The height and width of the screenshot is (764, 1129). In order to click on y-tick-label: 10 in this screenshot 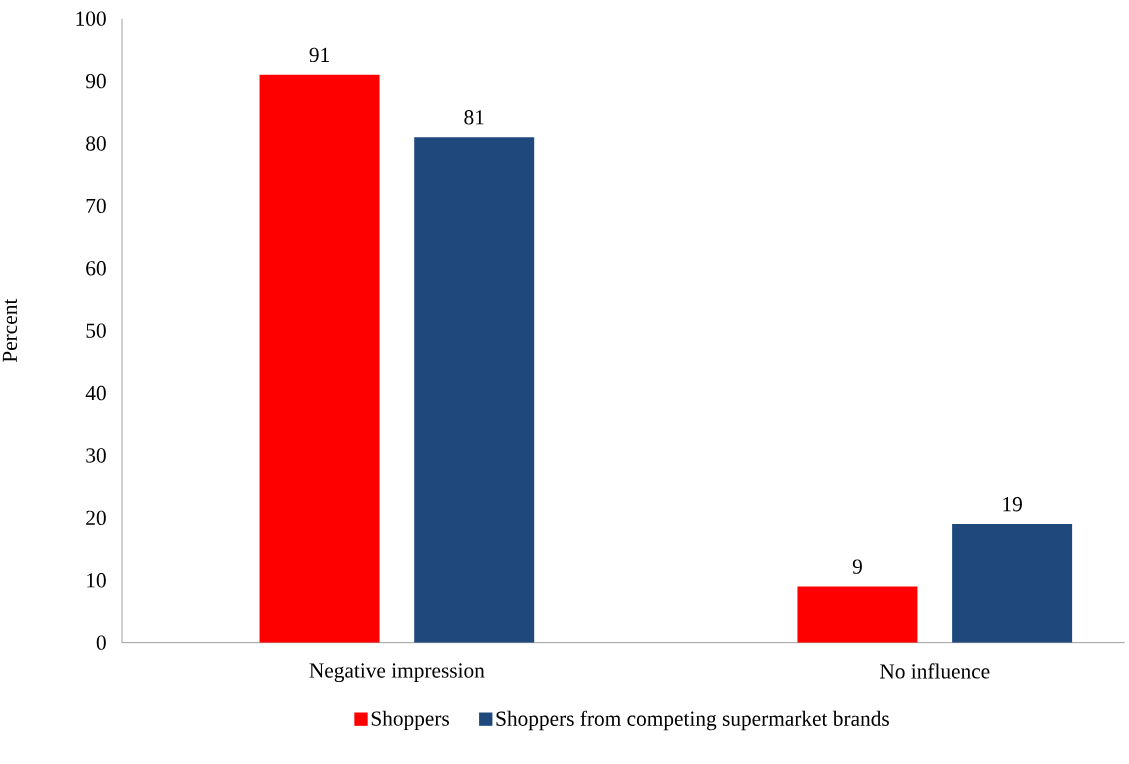, I will do `click(96, 580)`.